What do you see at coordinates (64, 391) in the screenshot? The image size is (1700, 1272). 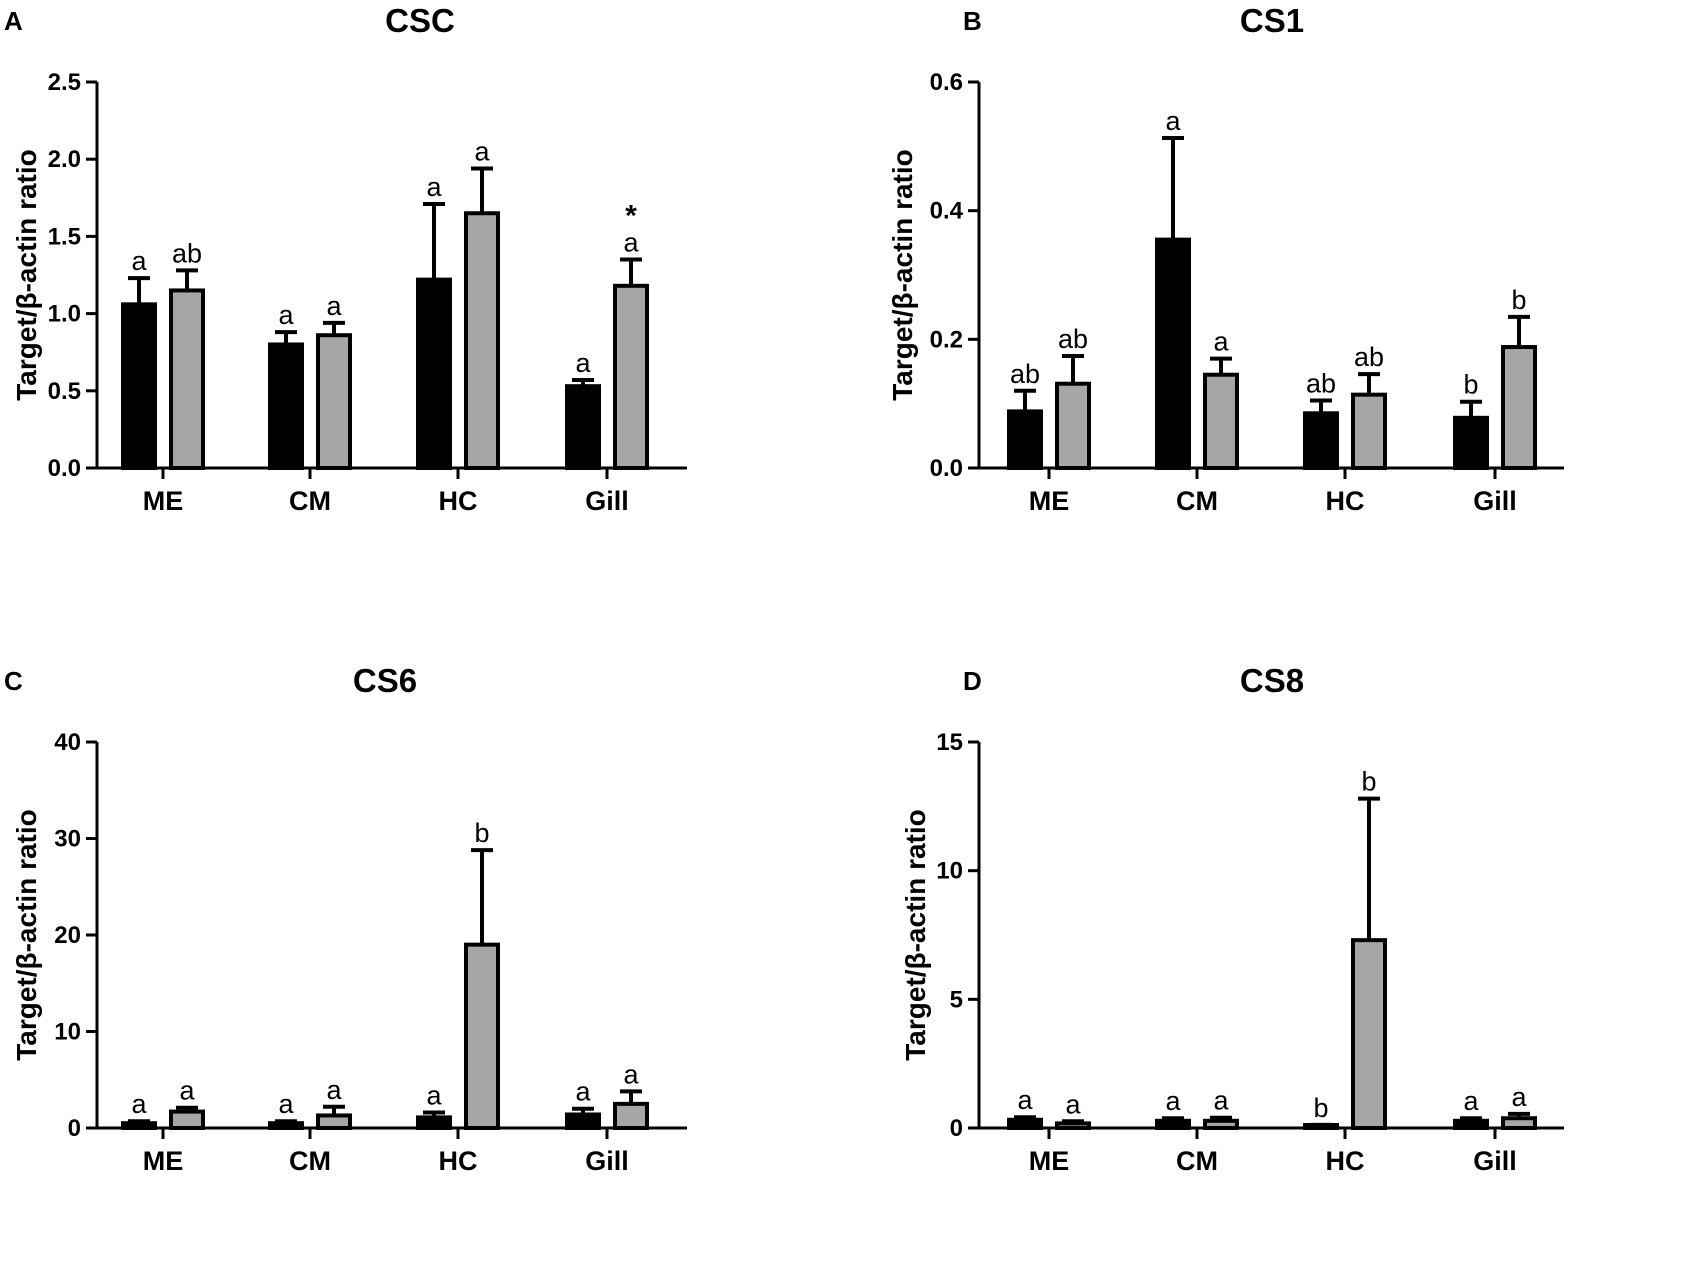 I see `y-tick-label: 0.5` at bounding box center [64, 391].